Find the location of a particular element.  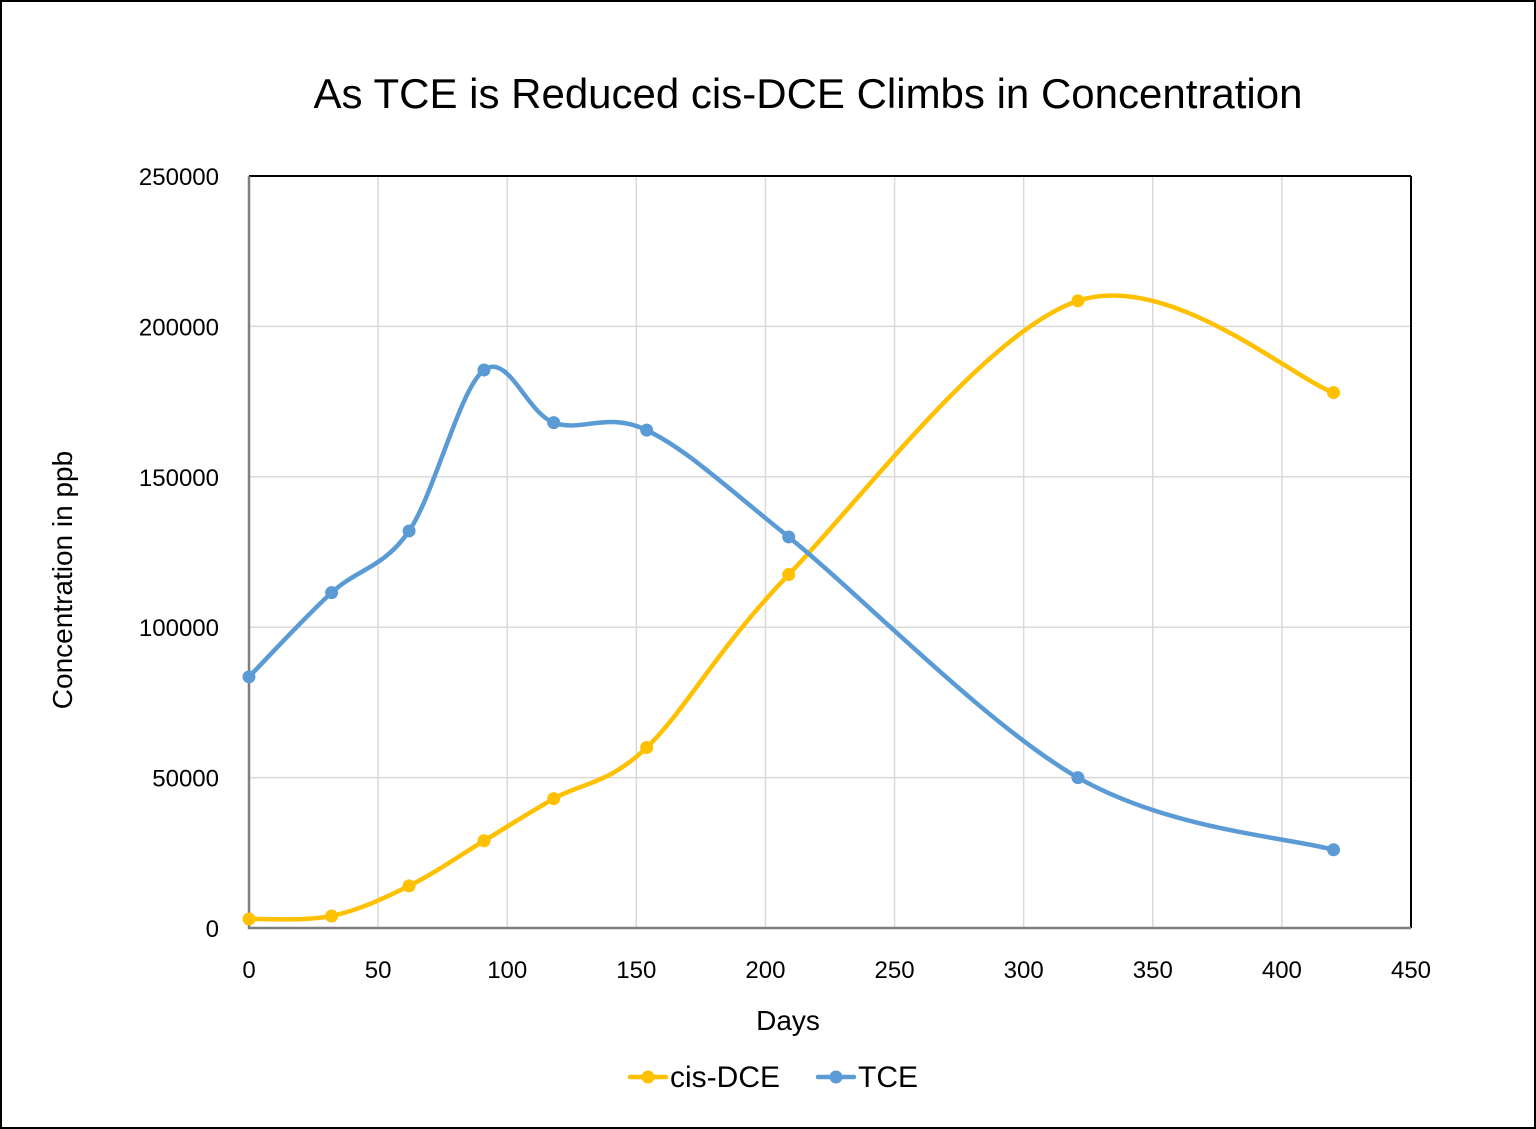

x-tick-label: 250 is located at coordinates (895, 970).